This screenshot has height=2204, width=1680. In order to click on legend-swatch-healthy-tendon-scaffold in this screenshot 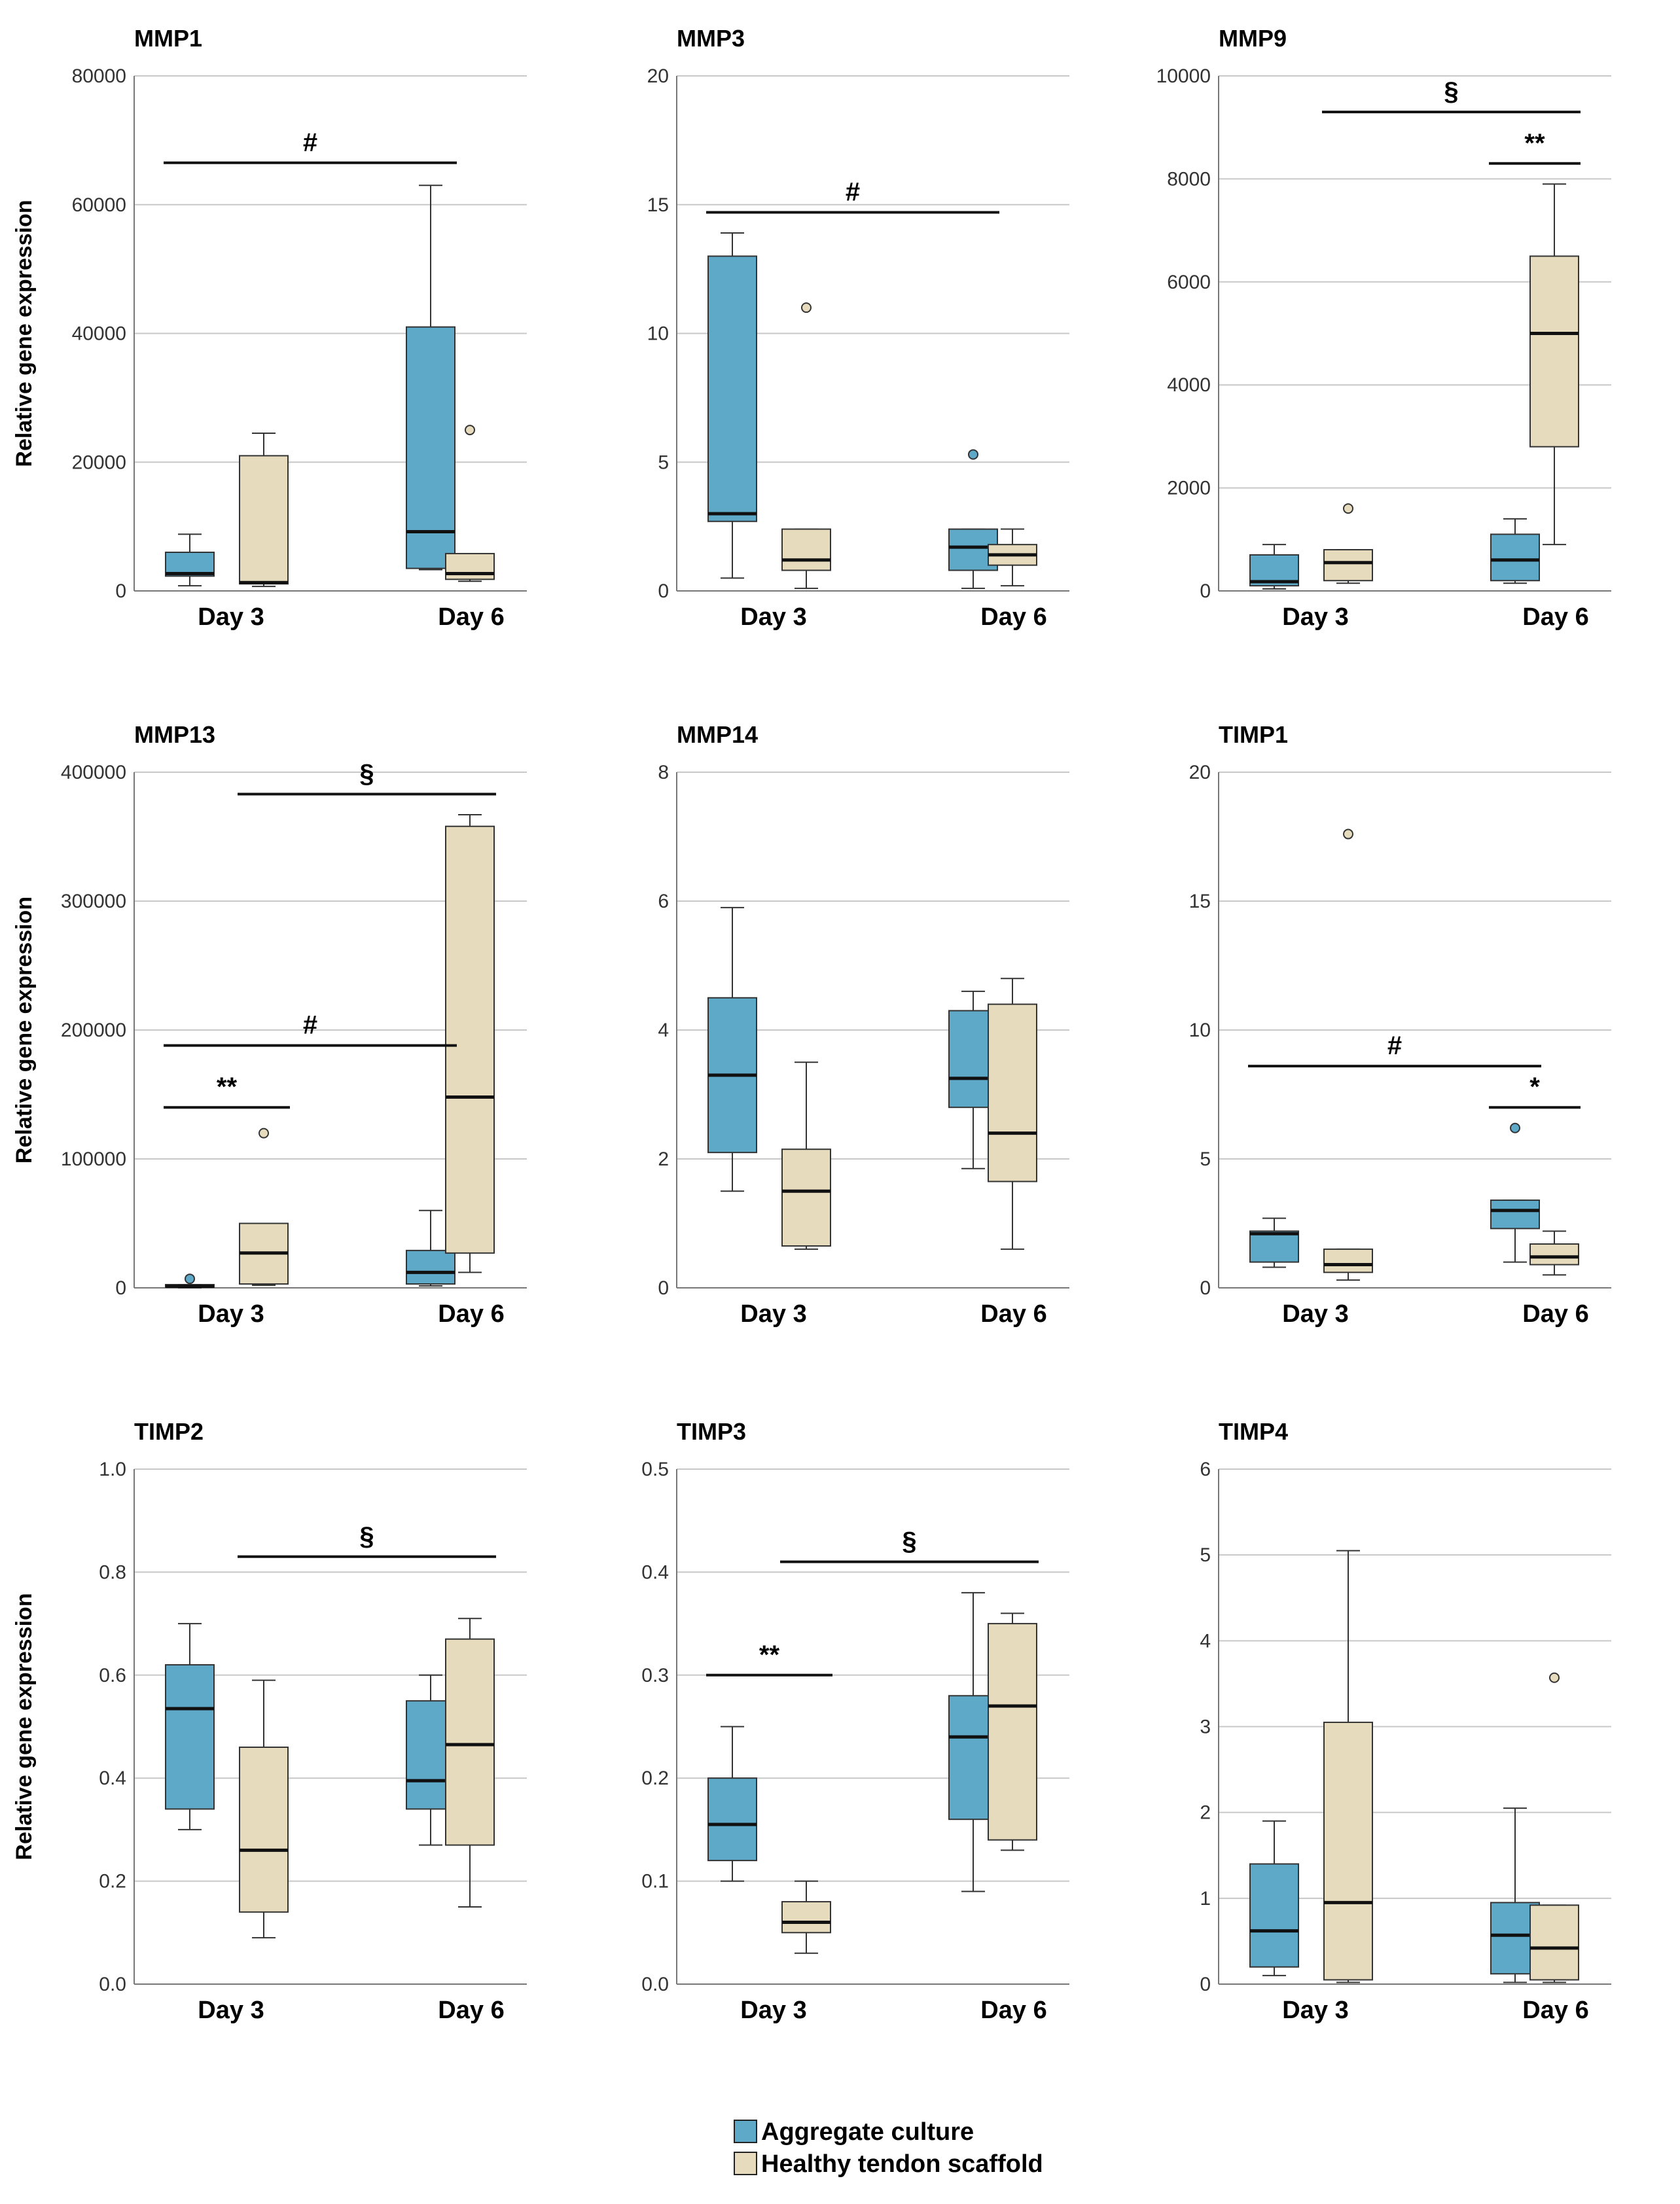, I will do `click(745, 2163)`.